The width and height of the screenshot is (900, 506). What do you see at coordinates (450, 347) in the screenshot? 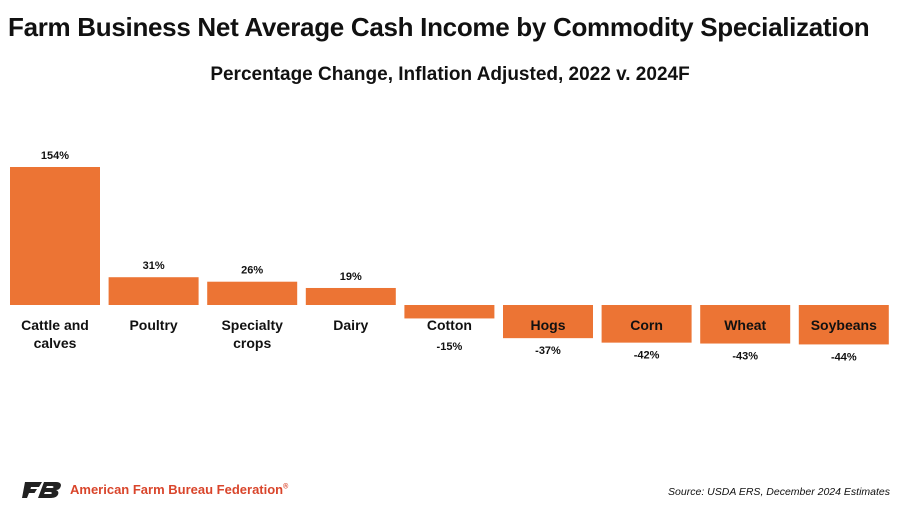
I see `data-label-4: -15%` at bounding box center [450, 347].